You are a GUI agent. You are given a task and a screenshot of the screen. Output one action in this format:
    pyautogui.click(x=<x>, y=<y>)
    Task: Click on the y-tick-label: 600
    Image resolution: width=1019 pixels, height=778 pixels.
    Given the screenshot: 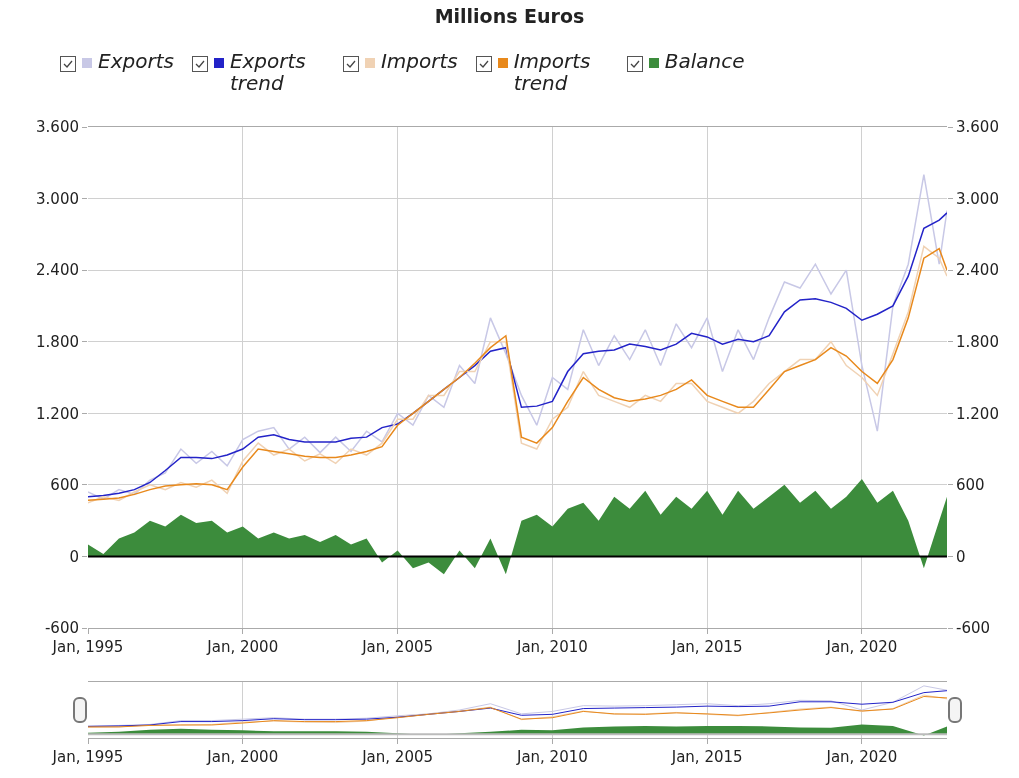 What is the action you would take?
    pyautogui.click(x=64, y=485)
    